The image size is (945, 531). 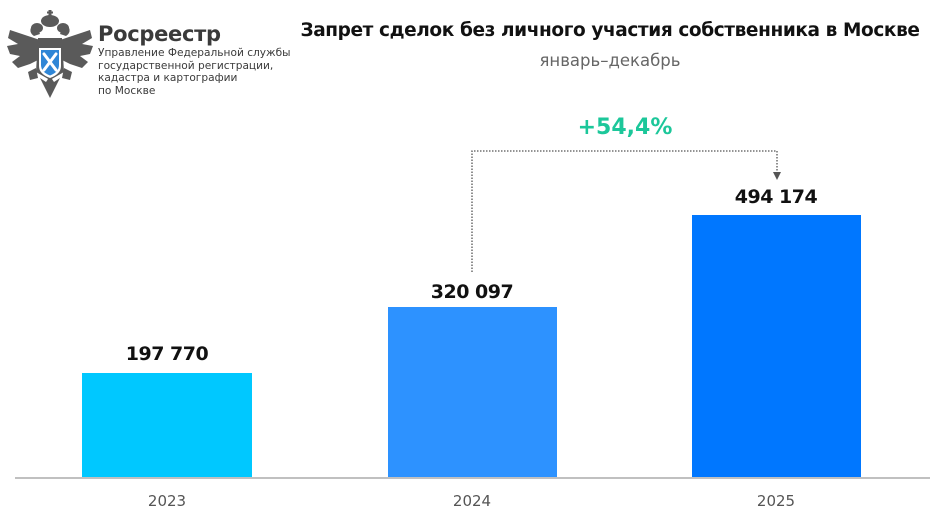 I want to click on chart-subtitle: январь–декабрь, so click(x=610, y=60).